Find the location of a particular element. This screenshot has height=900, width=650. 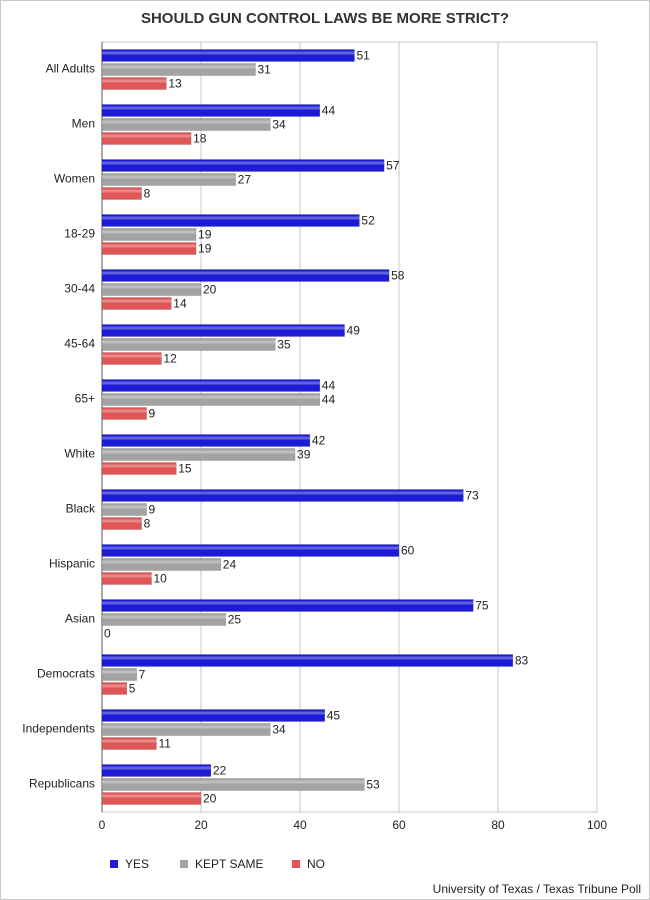

value-label: 31 is located at coordinates (264, 70).